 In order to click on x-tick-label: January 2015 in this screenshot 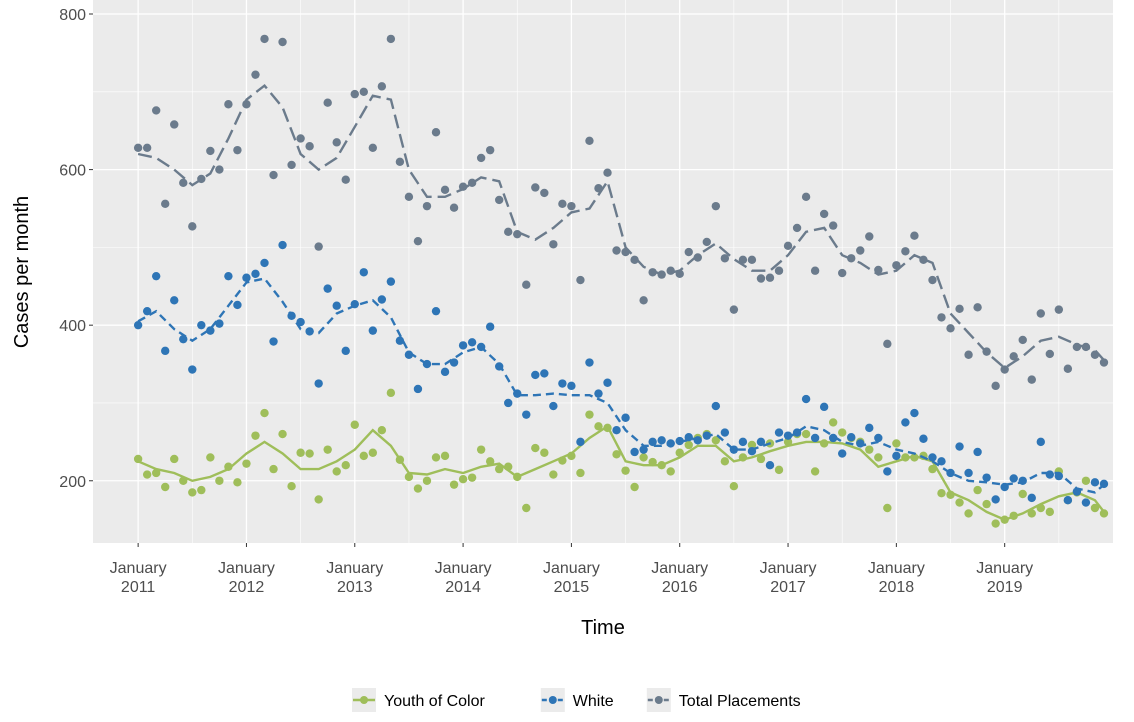, I will do `click(571, 578)`.